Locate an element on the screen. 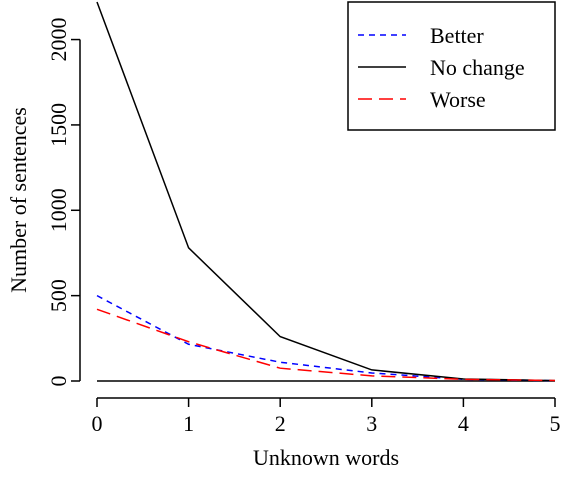  legend-label: No change is located at coordinates (477, 67).